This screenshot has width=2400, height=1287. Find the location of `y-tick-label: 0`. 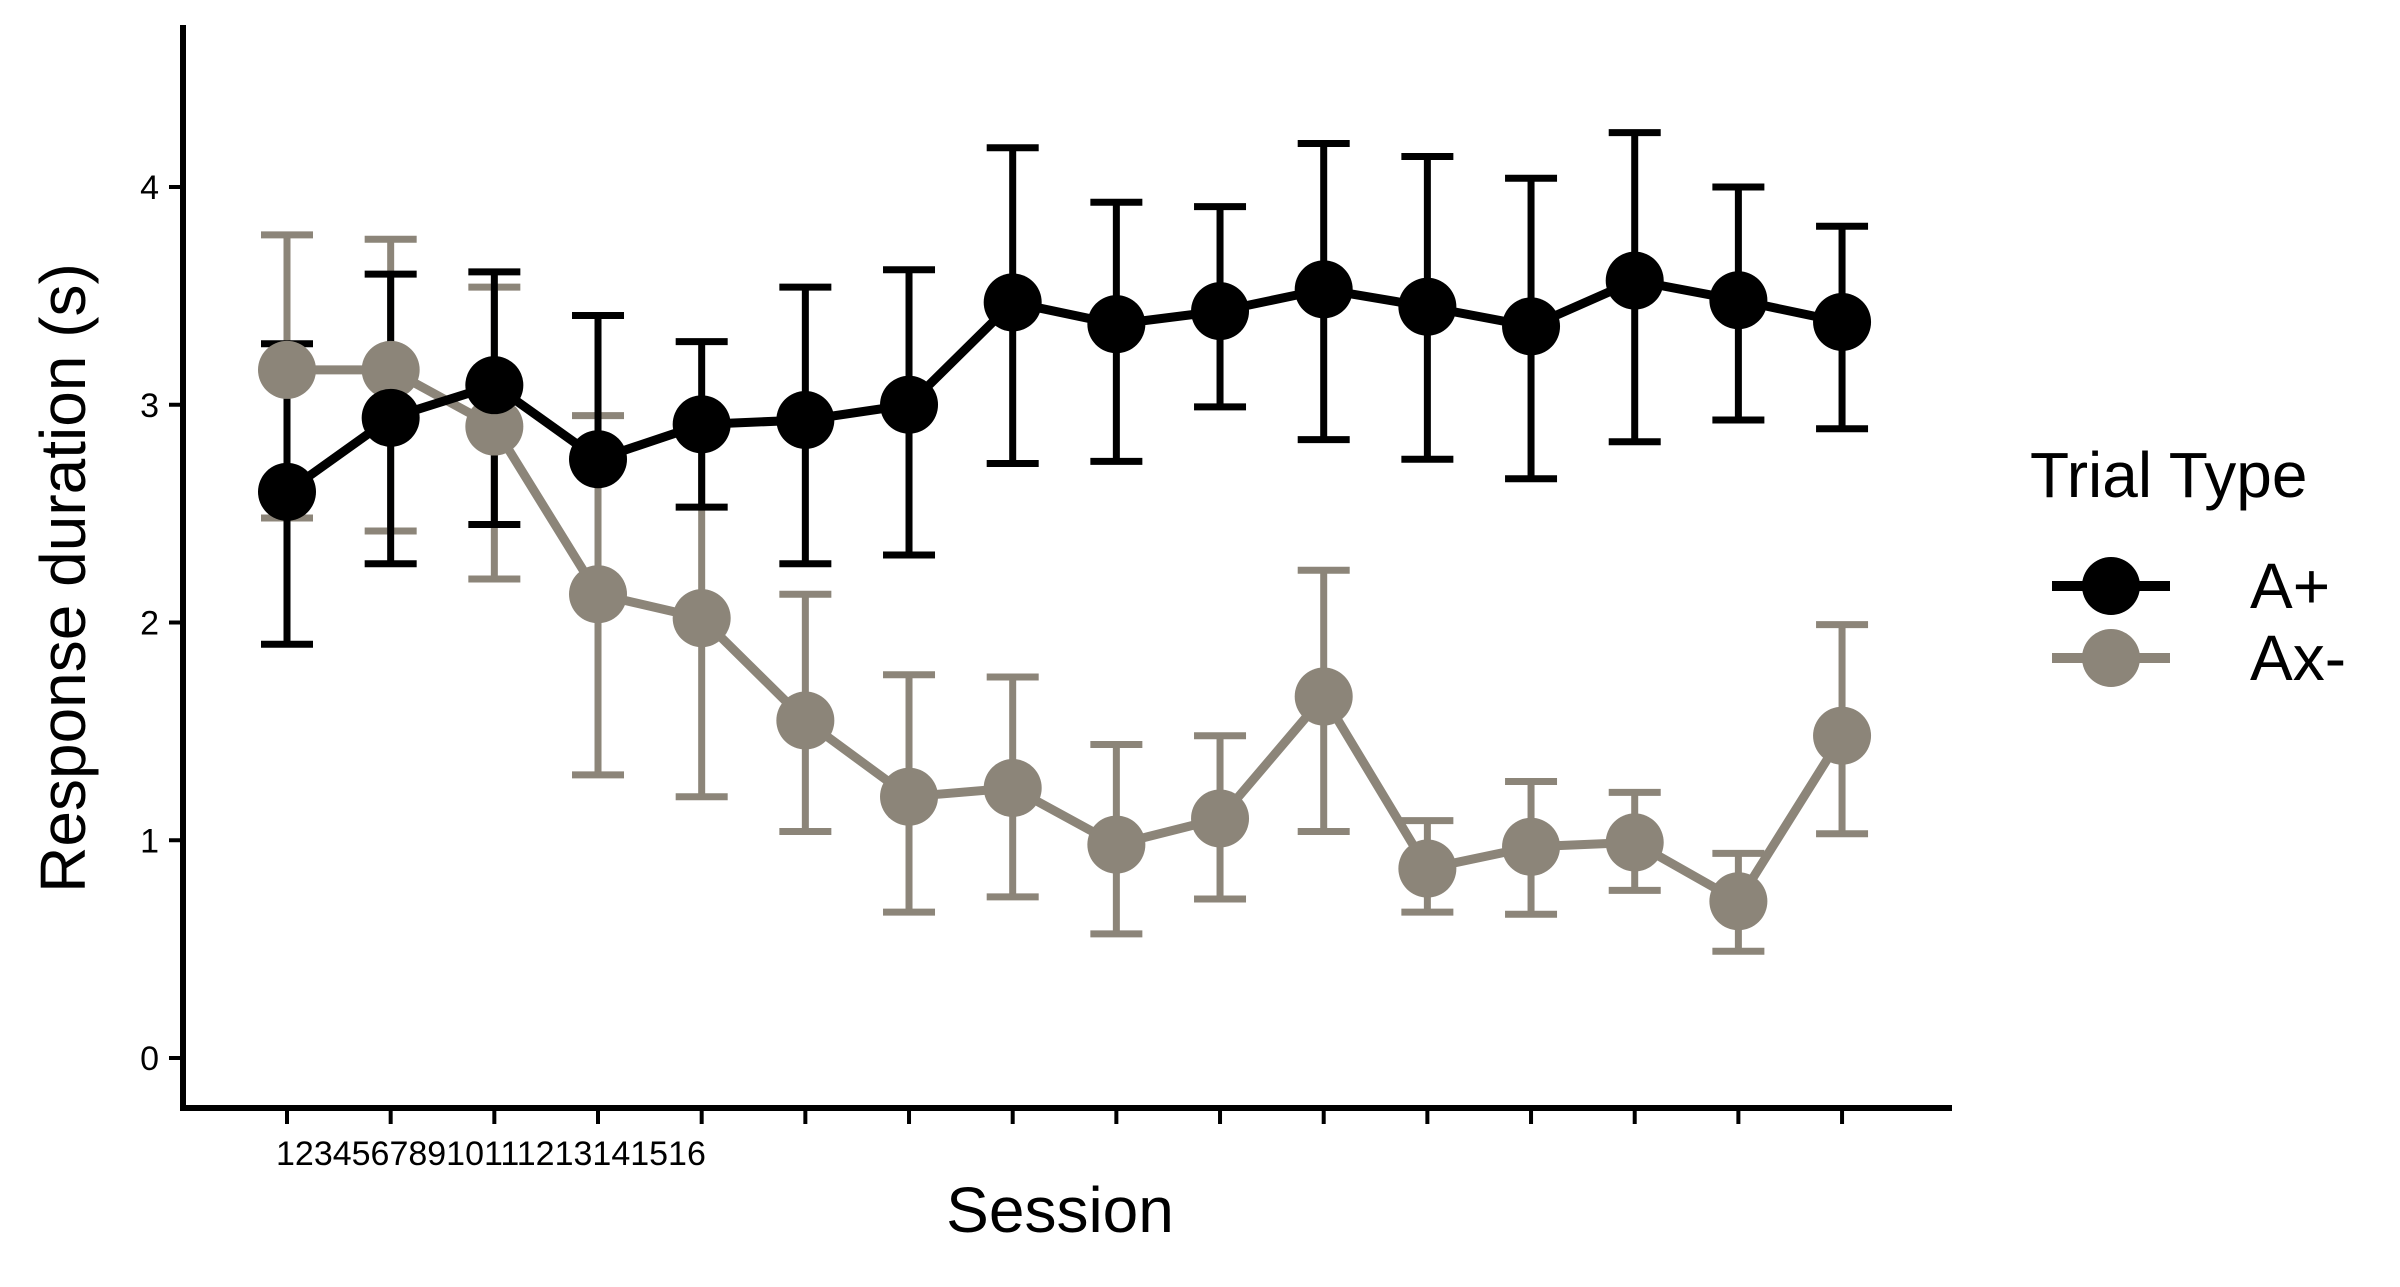

y-tick-label: 0 is located at coordinates (149, 1059).